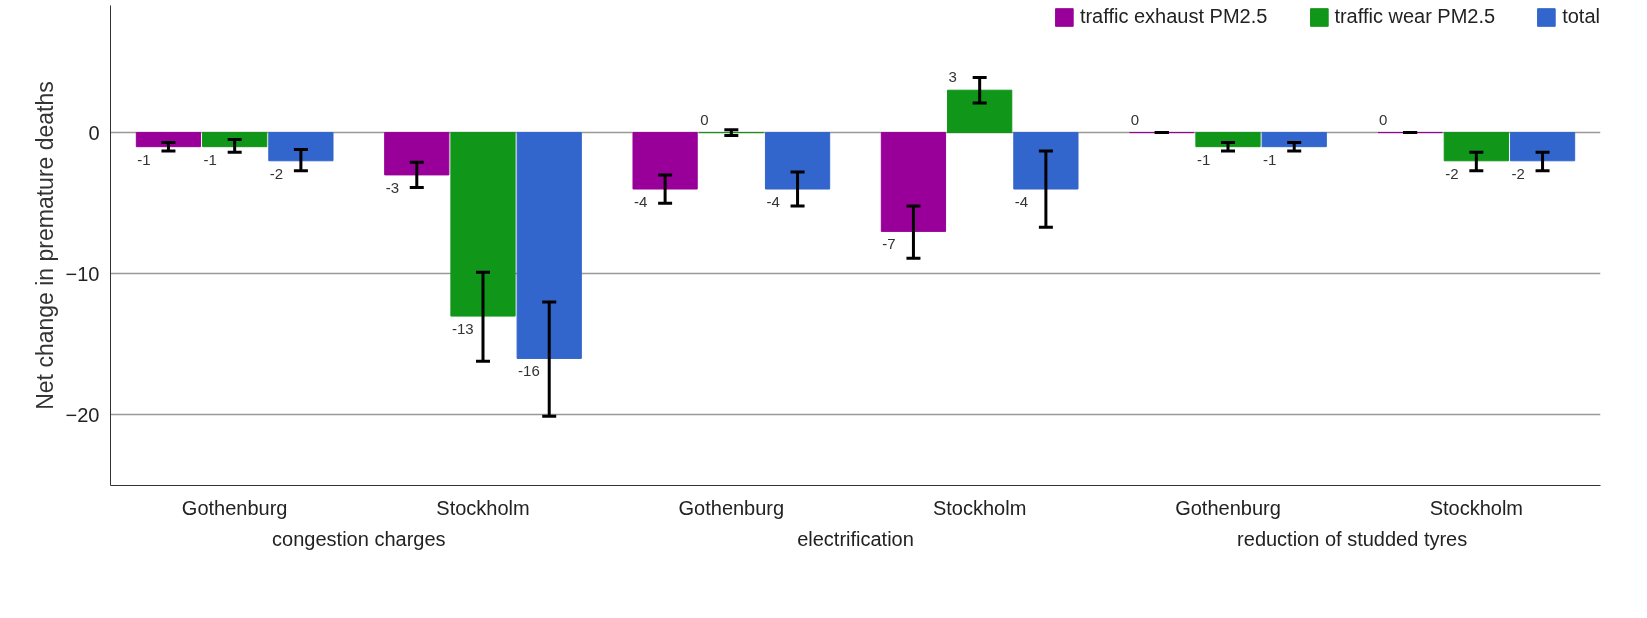 This screenshot has height=618, width=1647. What do you see at coordinates (82, 273) in the screenshot?
I see `y-tick-label: −10` at bounding box center [82, 273].